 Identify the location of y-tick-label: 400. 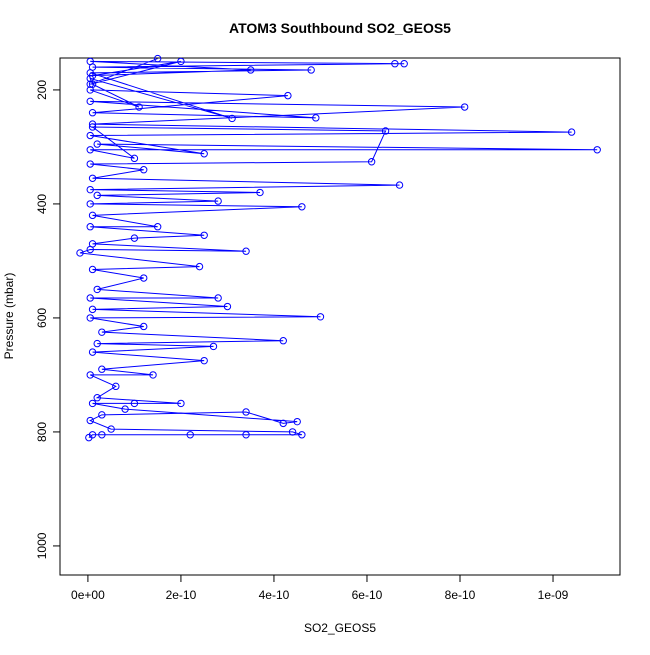
(42, 204).